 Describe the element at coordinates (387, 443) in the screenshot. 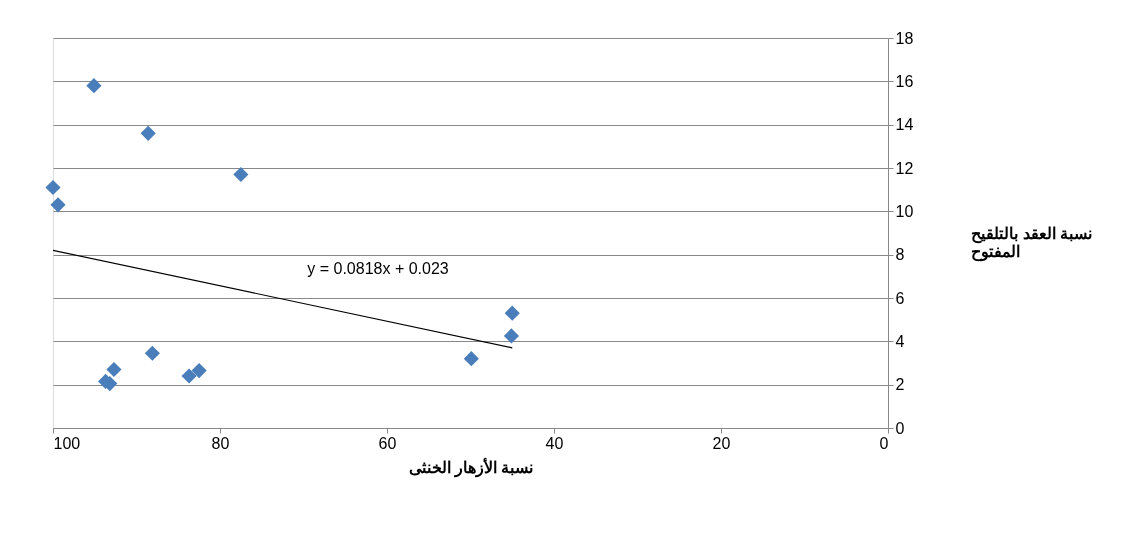

I see `x-tick-label: 60` at that location.